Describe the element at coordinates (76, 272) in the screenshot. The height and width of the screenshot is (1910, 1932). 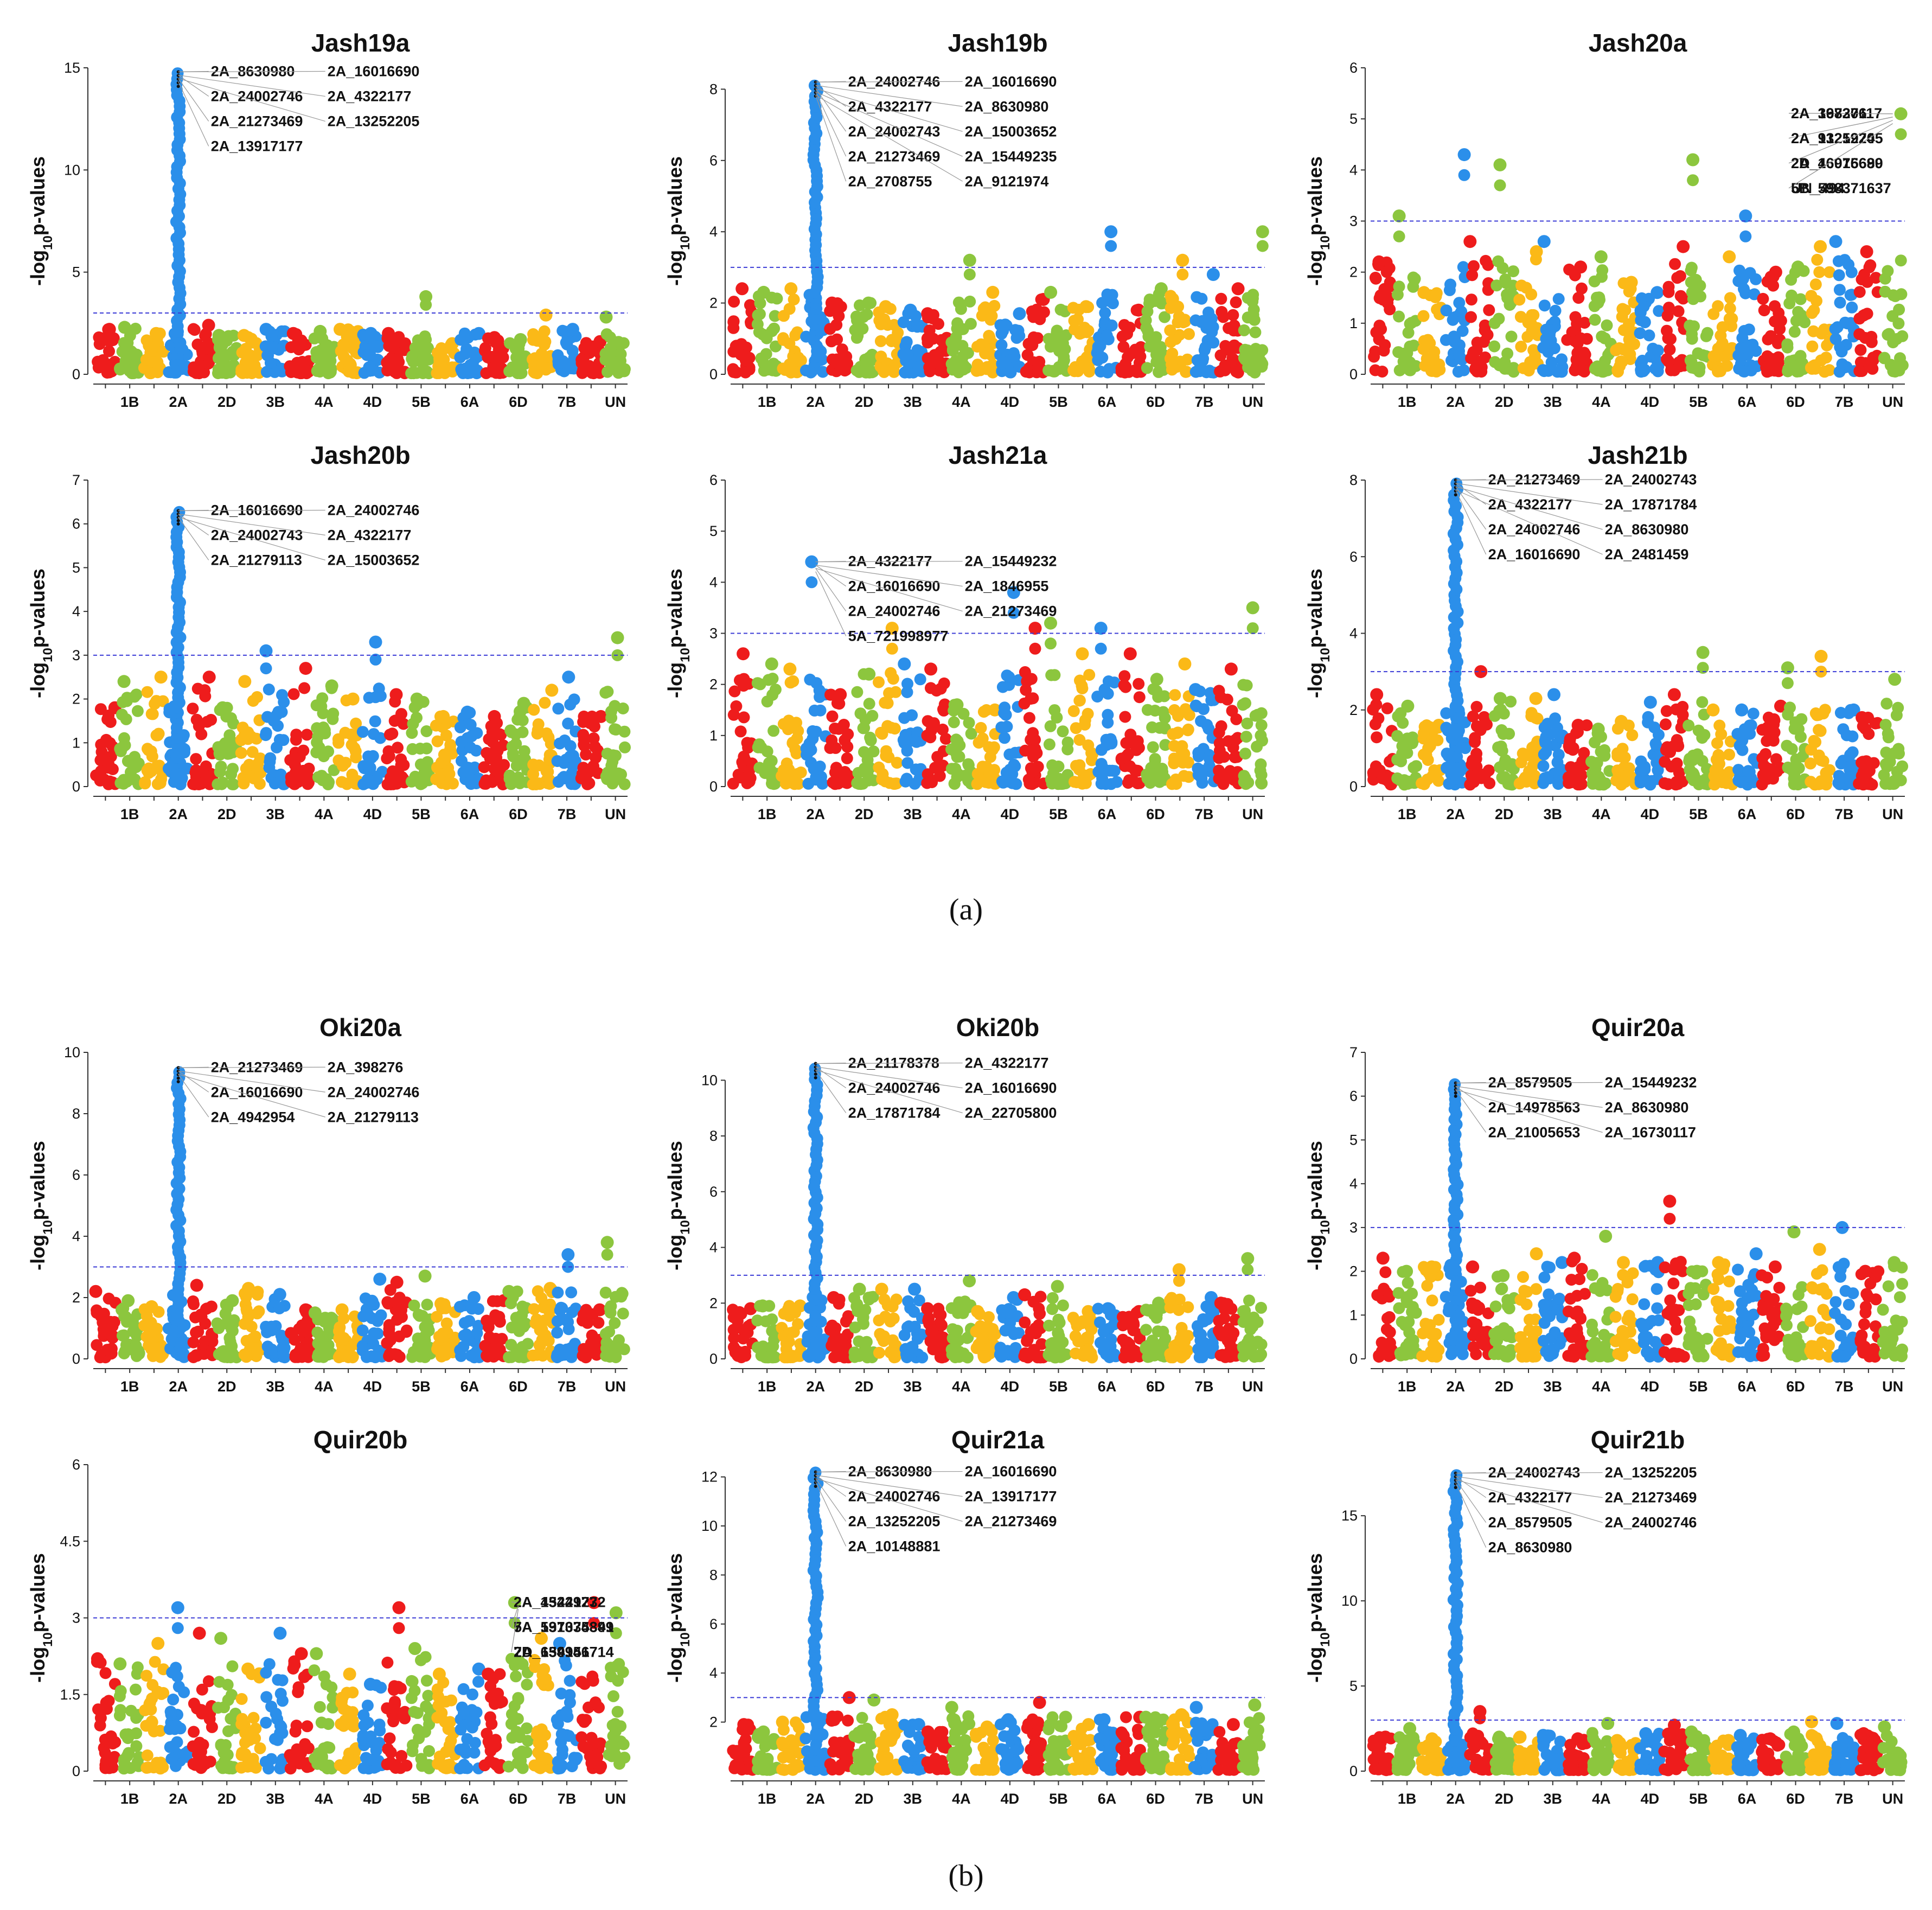
I see `y-tick-label: 5` at that location.